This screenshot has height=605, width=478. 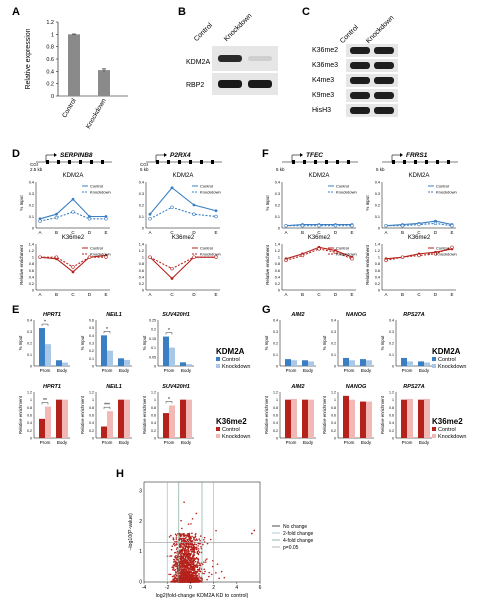 What do you see at coordinates (336, 294) in the screenshot?
I see `site-label: D` at bounding box center [336, 294].